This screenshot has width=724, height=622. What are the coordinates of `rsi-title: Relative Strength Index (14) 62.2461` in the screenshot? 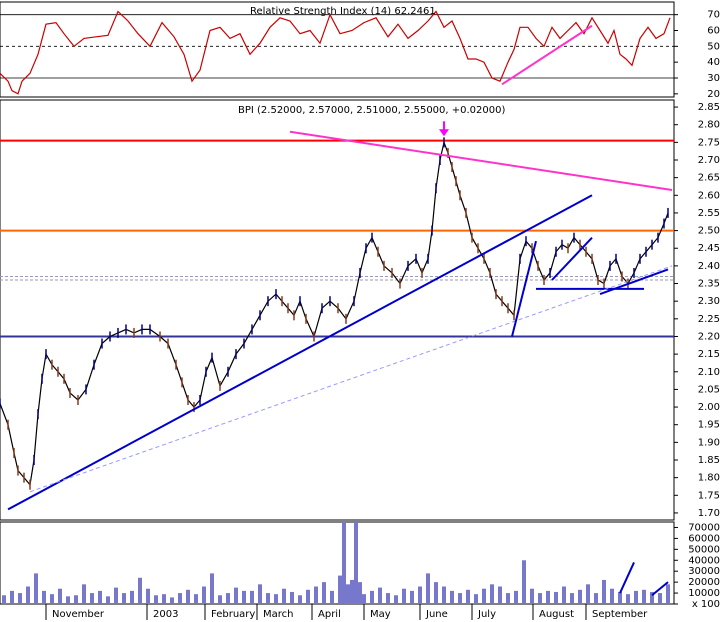 It's located at (343, 11).